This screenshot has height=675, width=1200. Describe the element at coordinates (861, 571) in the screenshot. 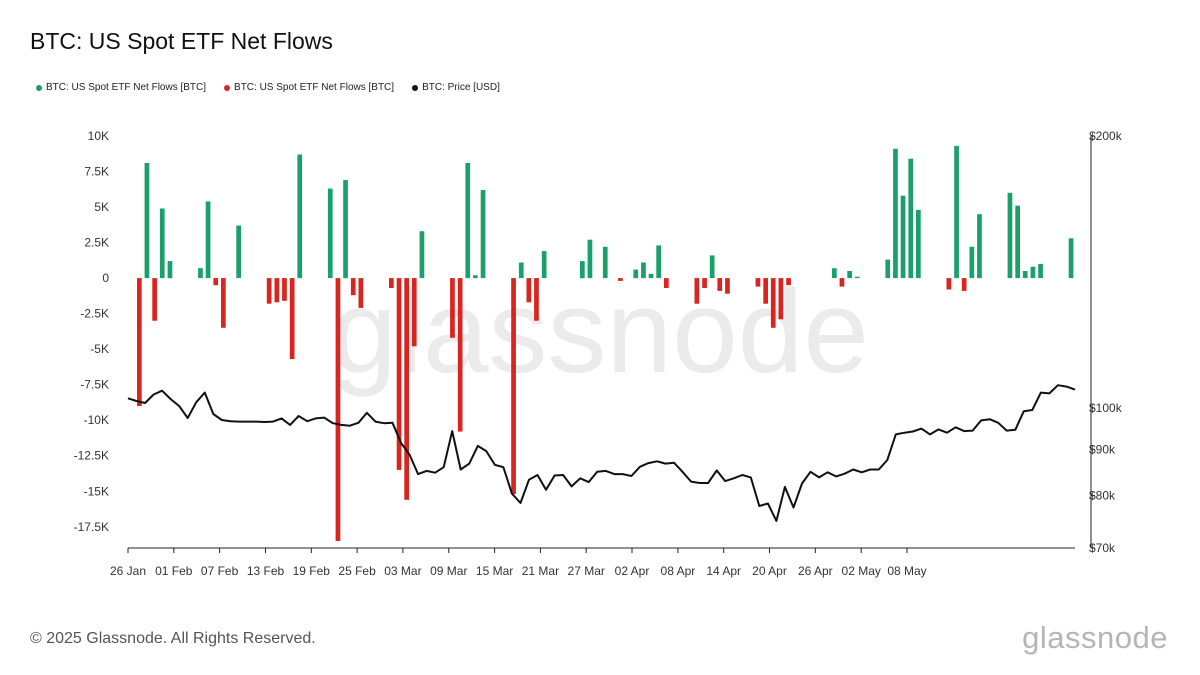

I see `x-tick-label: 02 May` at that location.